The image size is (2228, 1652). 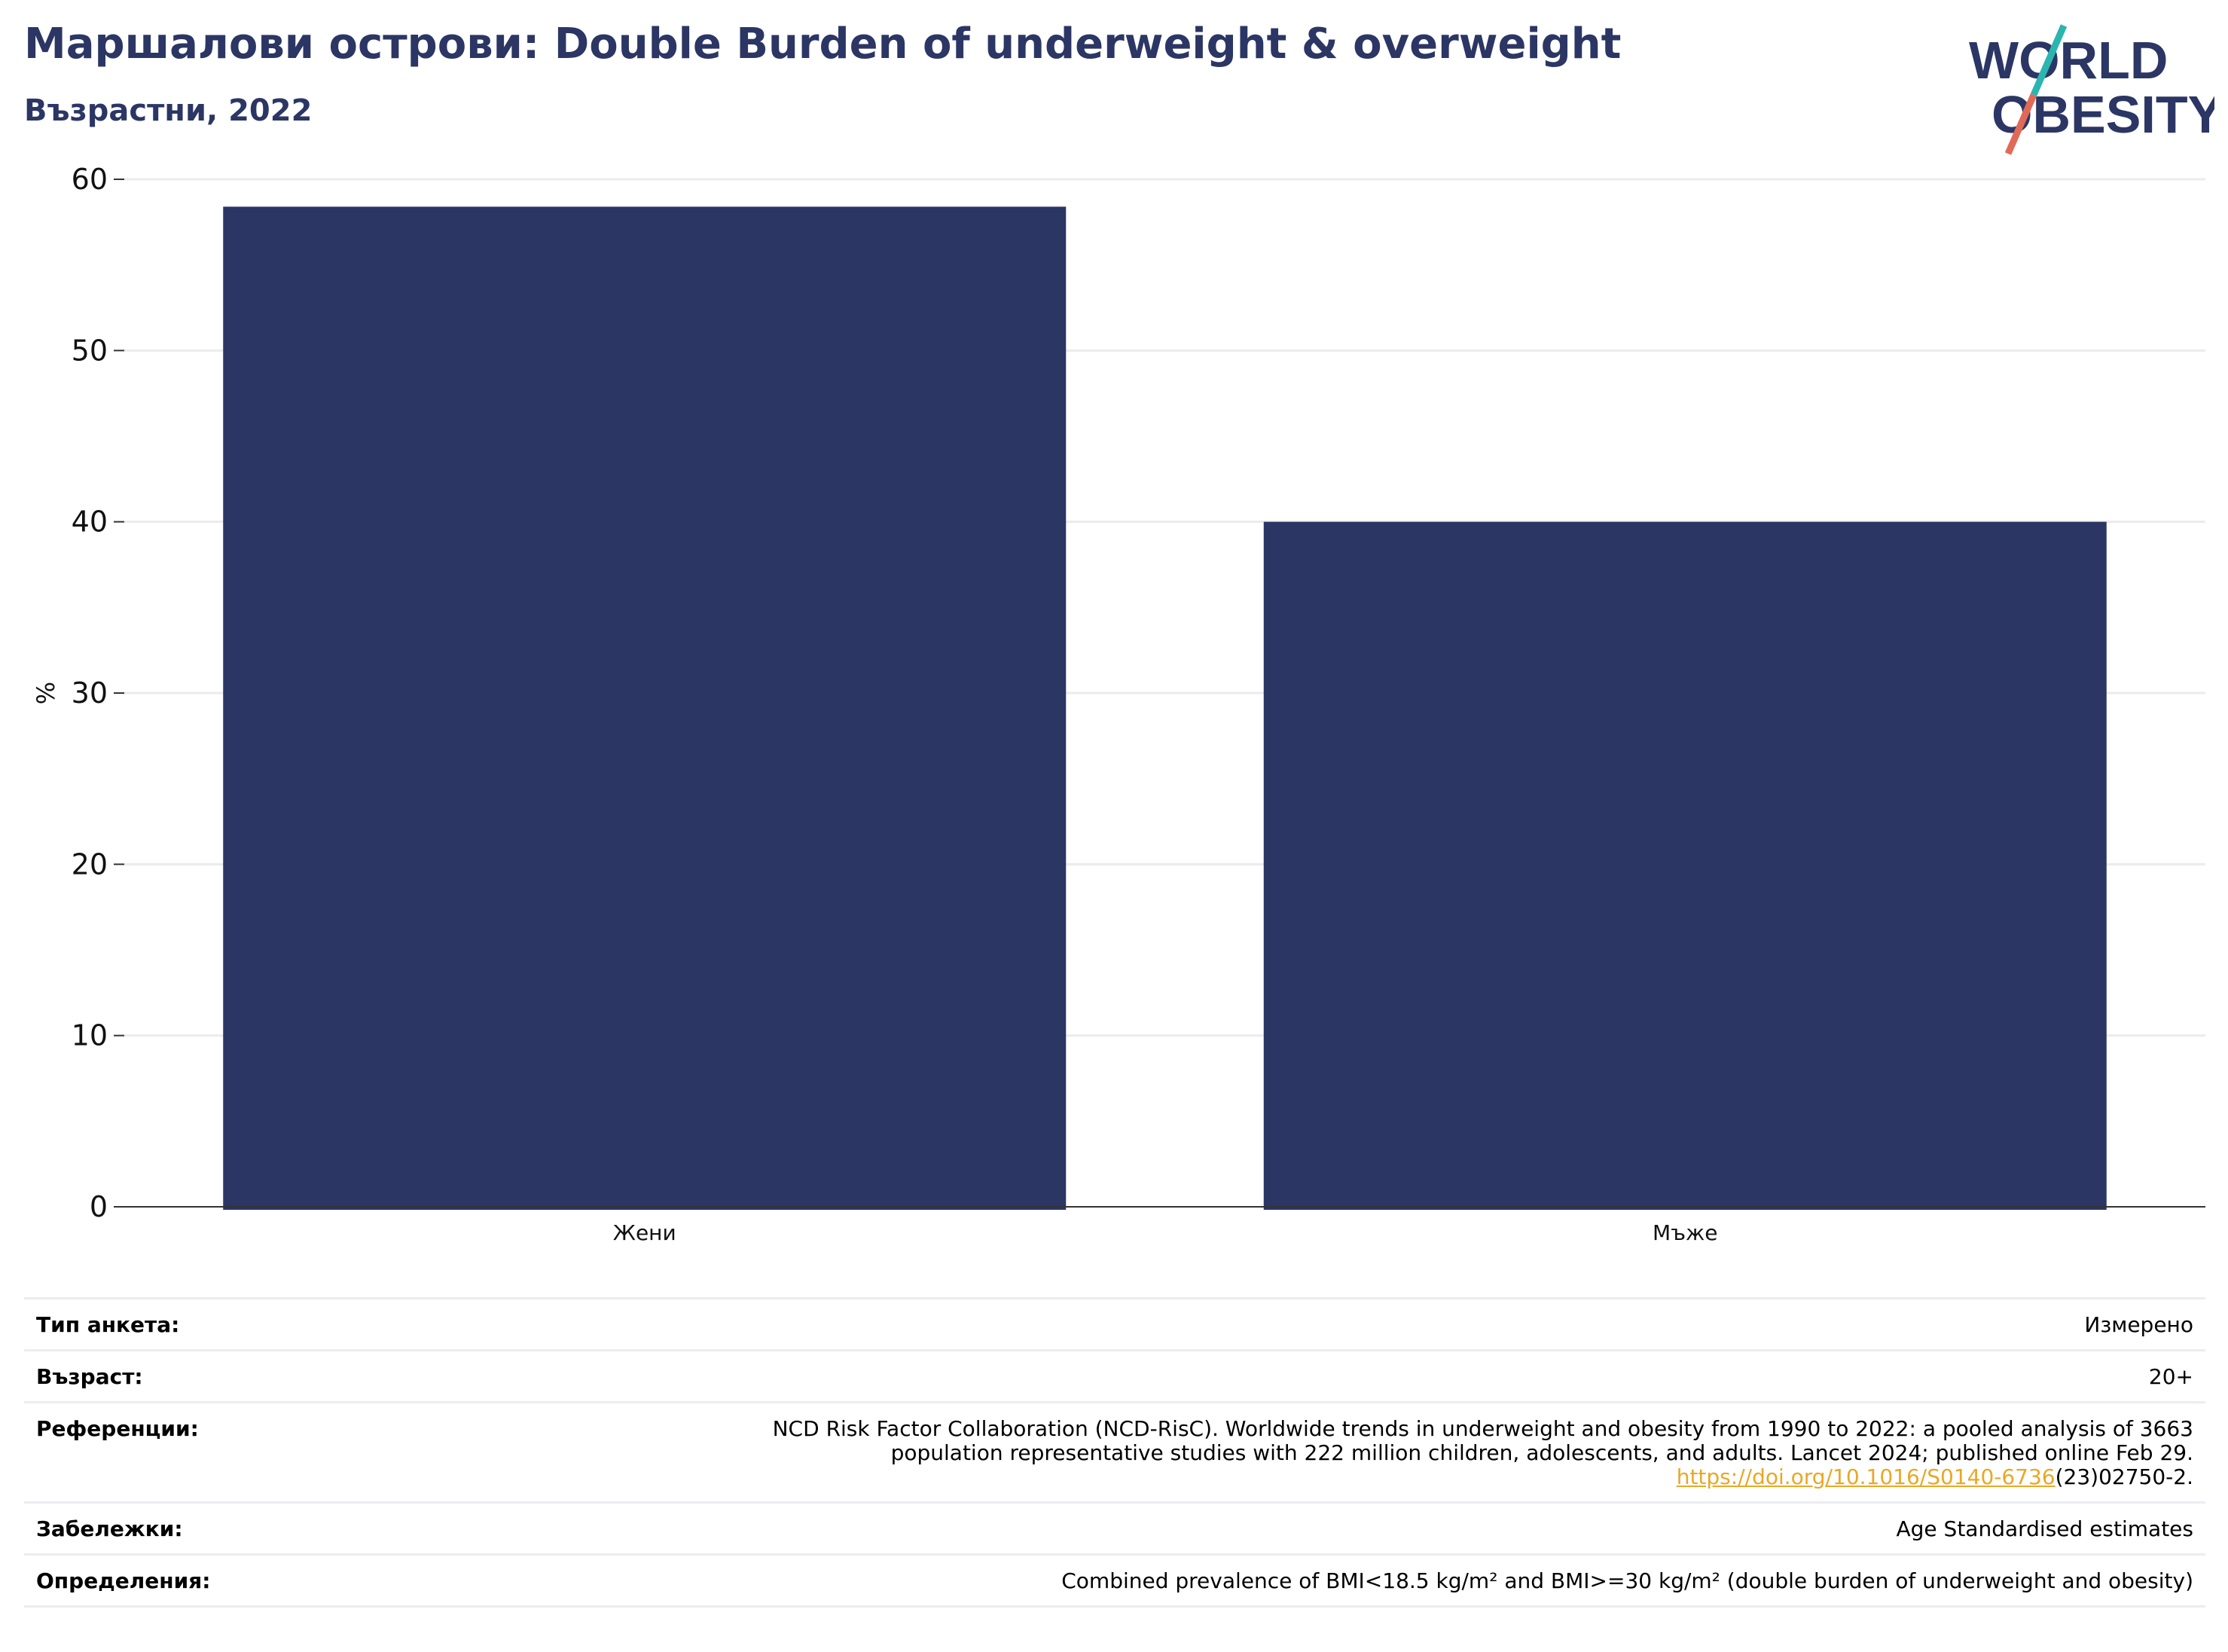 What do you see at coordinates (1114, 1527) in the screenshot?
I see `meta-row-notes: Забележки: Age Standardised estimates` at bounding box center [1114, 1527].